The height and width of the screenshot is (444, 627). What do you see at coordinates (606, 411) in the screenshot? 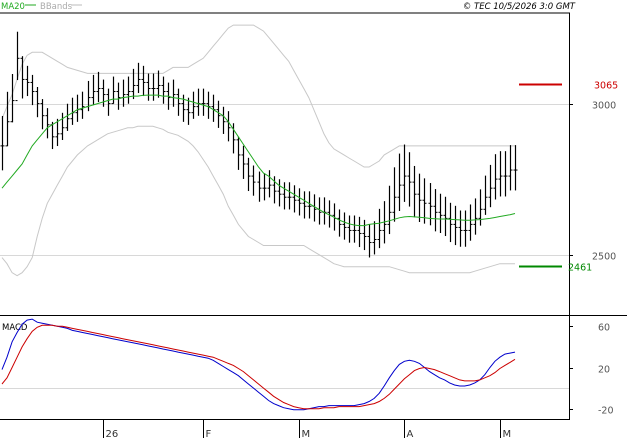
I see `macd-ytick-label: -20` at bounding box center [606, 411].